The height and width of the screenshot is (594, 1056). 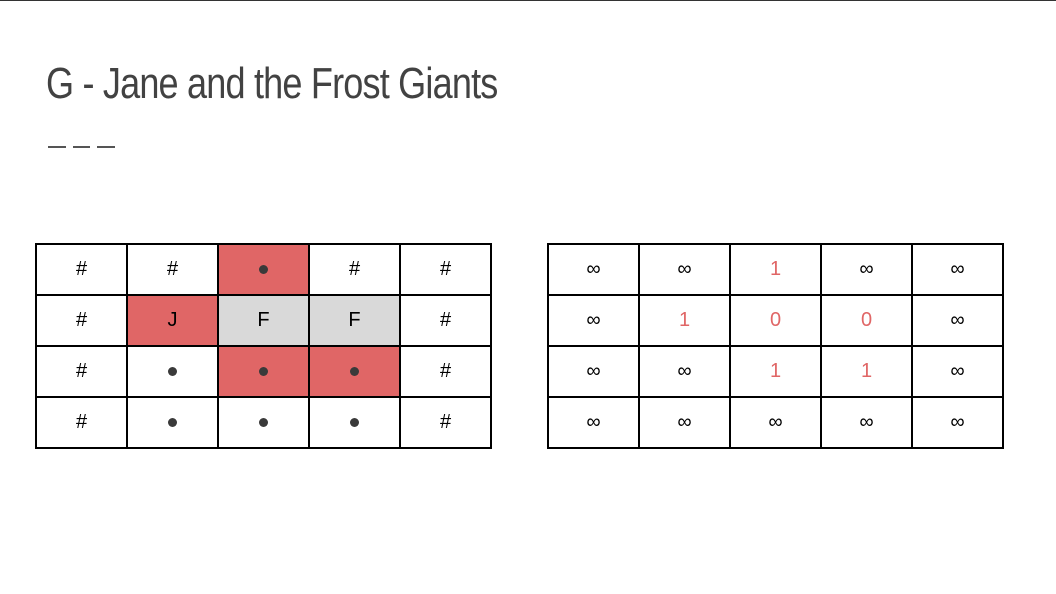 I want to click on distance-row: ∞ ∞ 1 ∞ ∞, so click(x=775, y=269).